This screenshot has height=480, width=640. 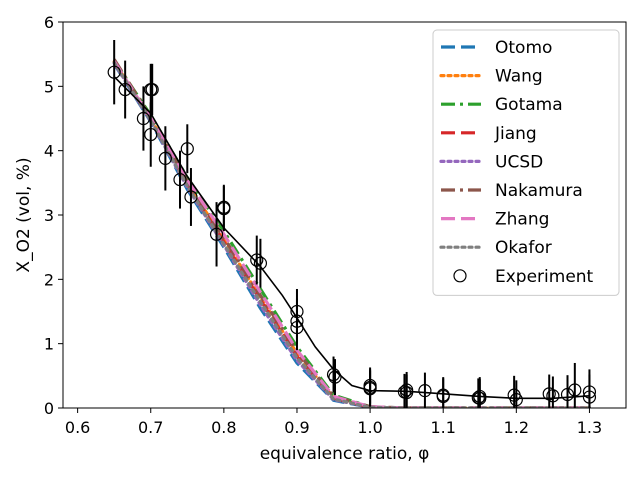 What do you see at coordinates (49, 344) in the screenshot?
I see `y-tick-label: 1` at bounding box center [49, 344].